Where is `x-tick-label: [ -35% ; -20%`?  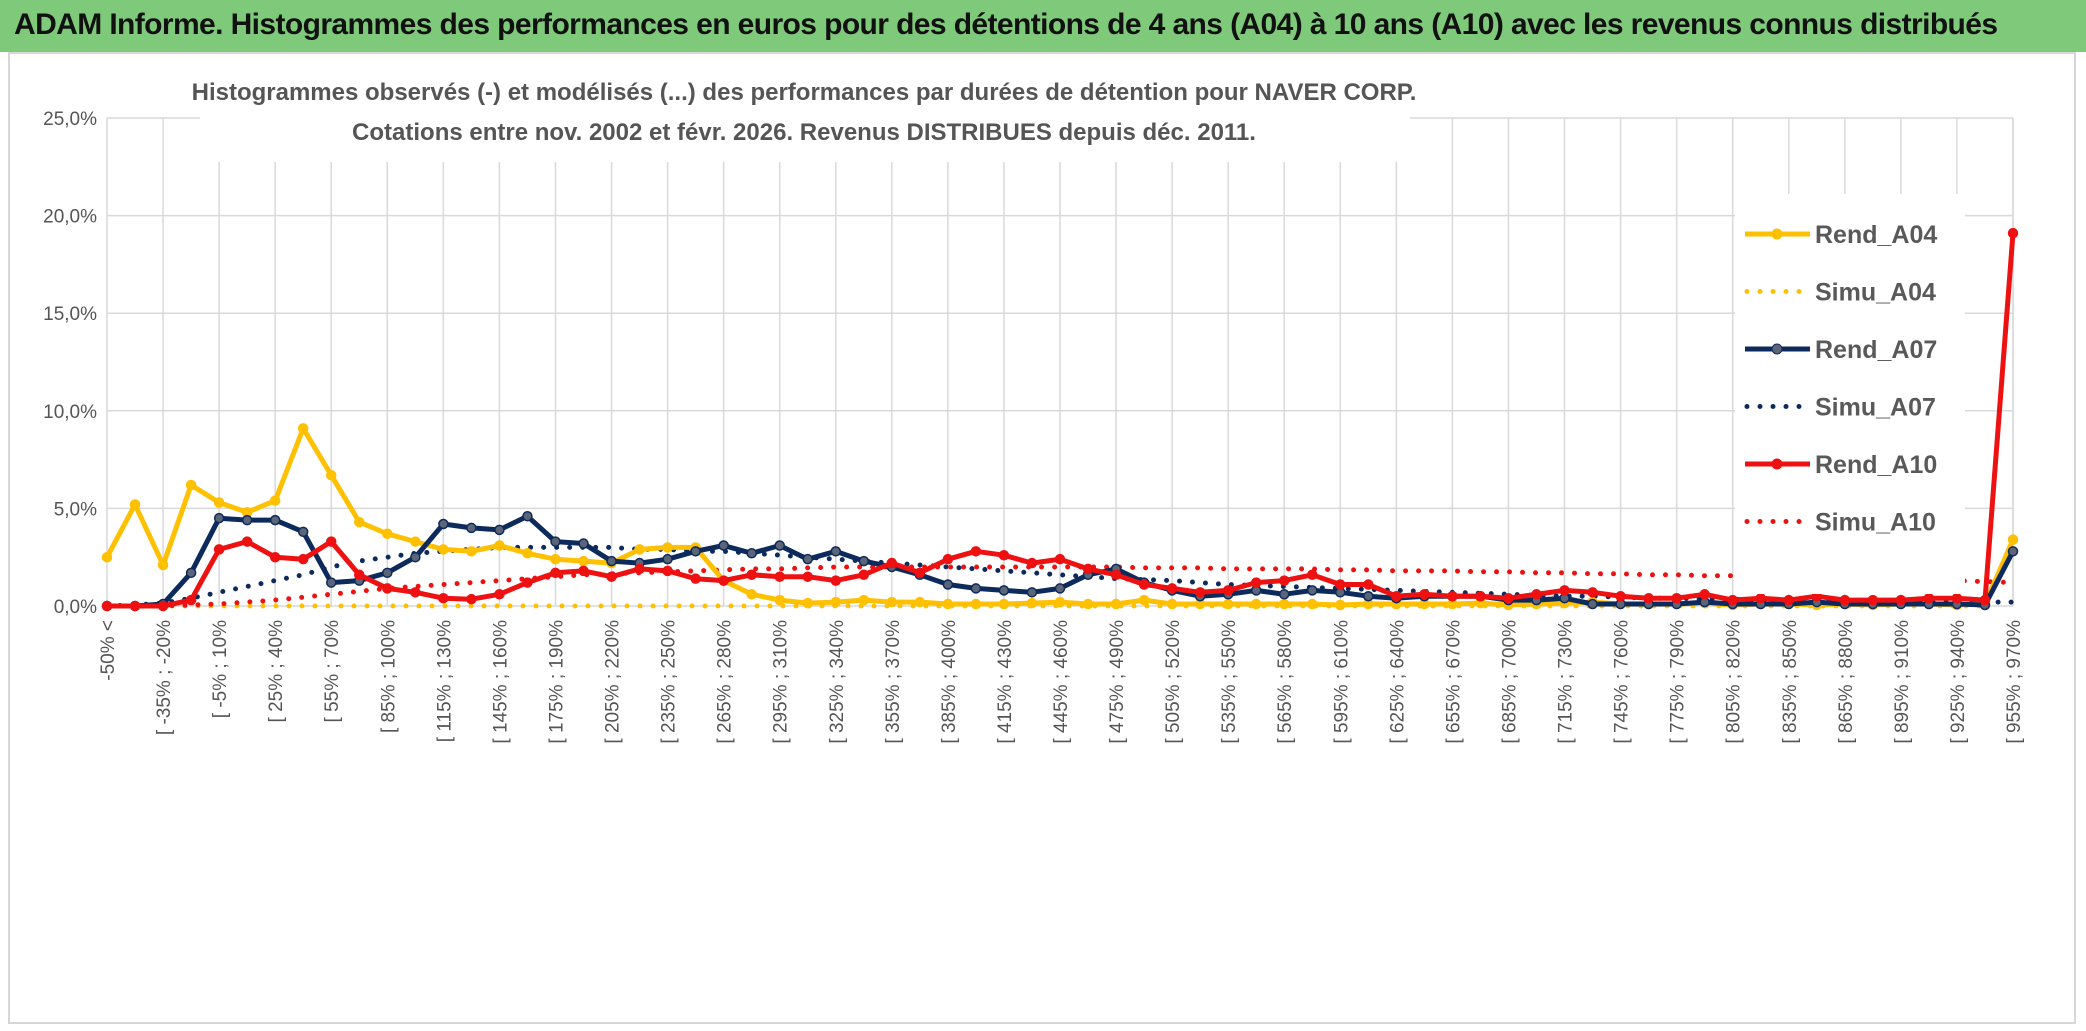
x-tick-label: [ -35% ; -20% is located at coordinates (164, 677).